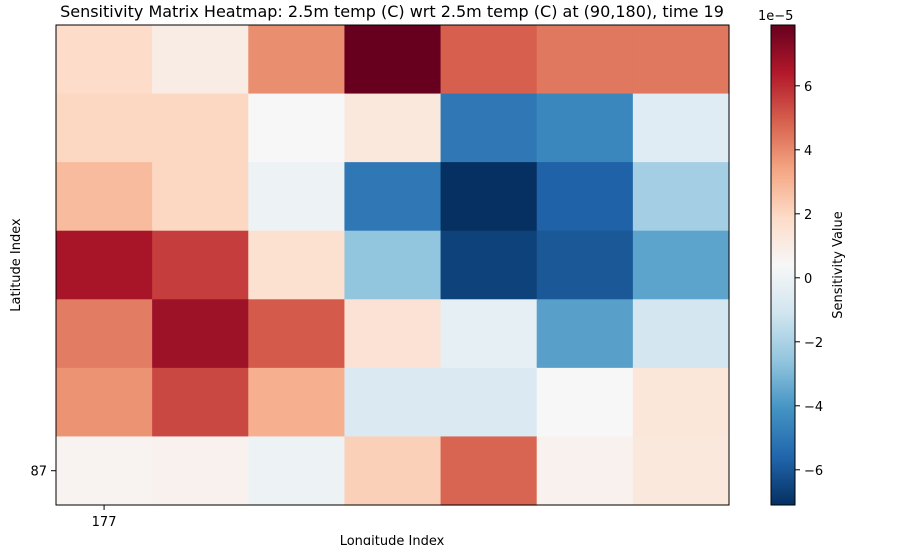  I want to click on colorbar-tick-label: 6, so click(808, 87).